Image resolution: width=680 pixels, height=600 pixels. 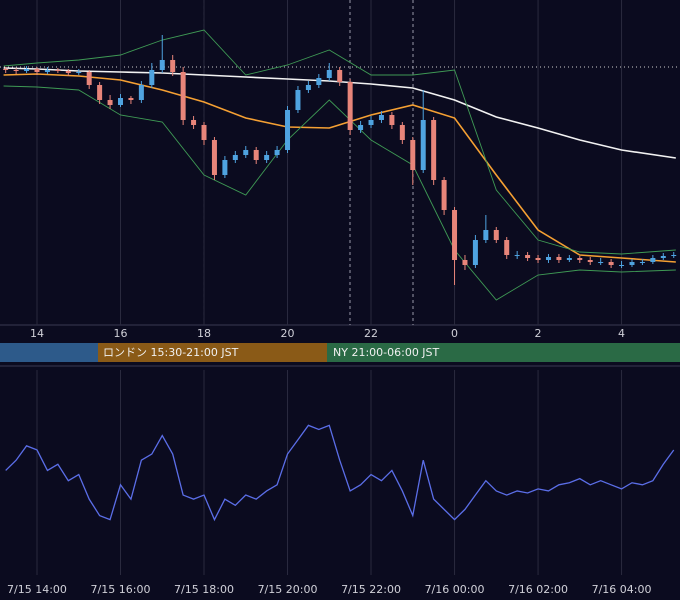 I want to click on x-tick-label: 7/16 00:00, so click(x=455, y=589).